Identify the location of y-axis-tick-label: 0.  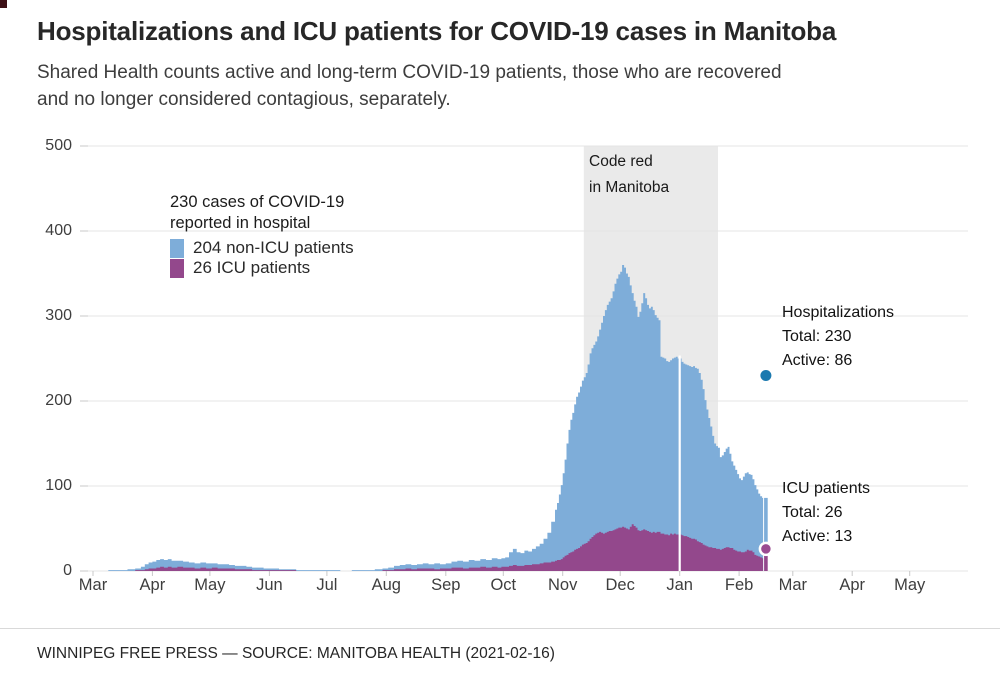
(67, 570).